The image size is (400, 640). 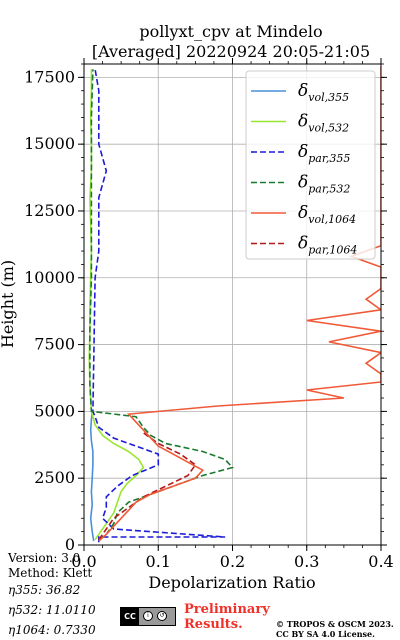 What do you see at coordinates (323, 92) in the screenshot?
I see `legend-entry-label: δvol,355` at bounding box center [323, 92].